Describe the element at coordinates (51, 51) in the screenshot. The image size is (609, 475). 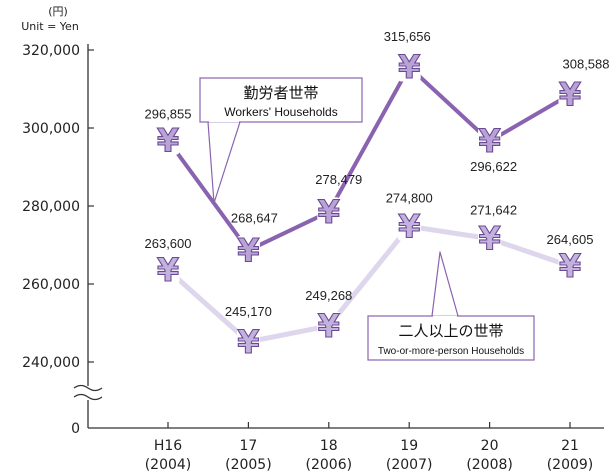
I see `y-tick-label: 320,000` at that location.